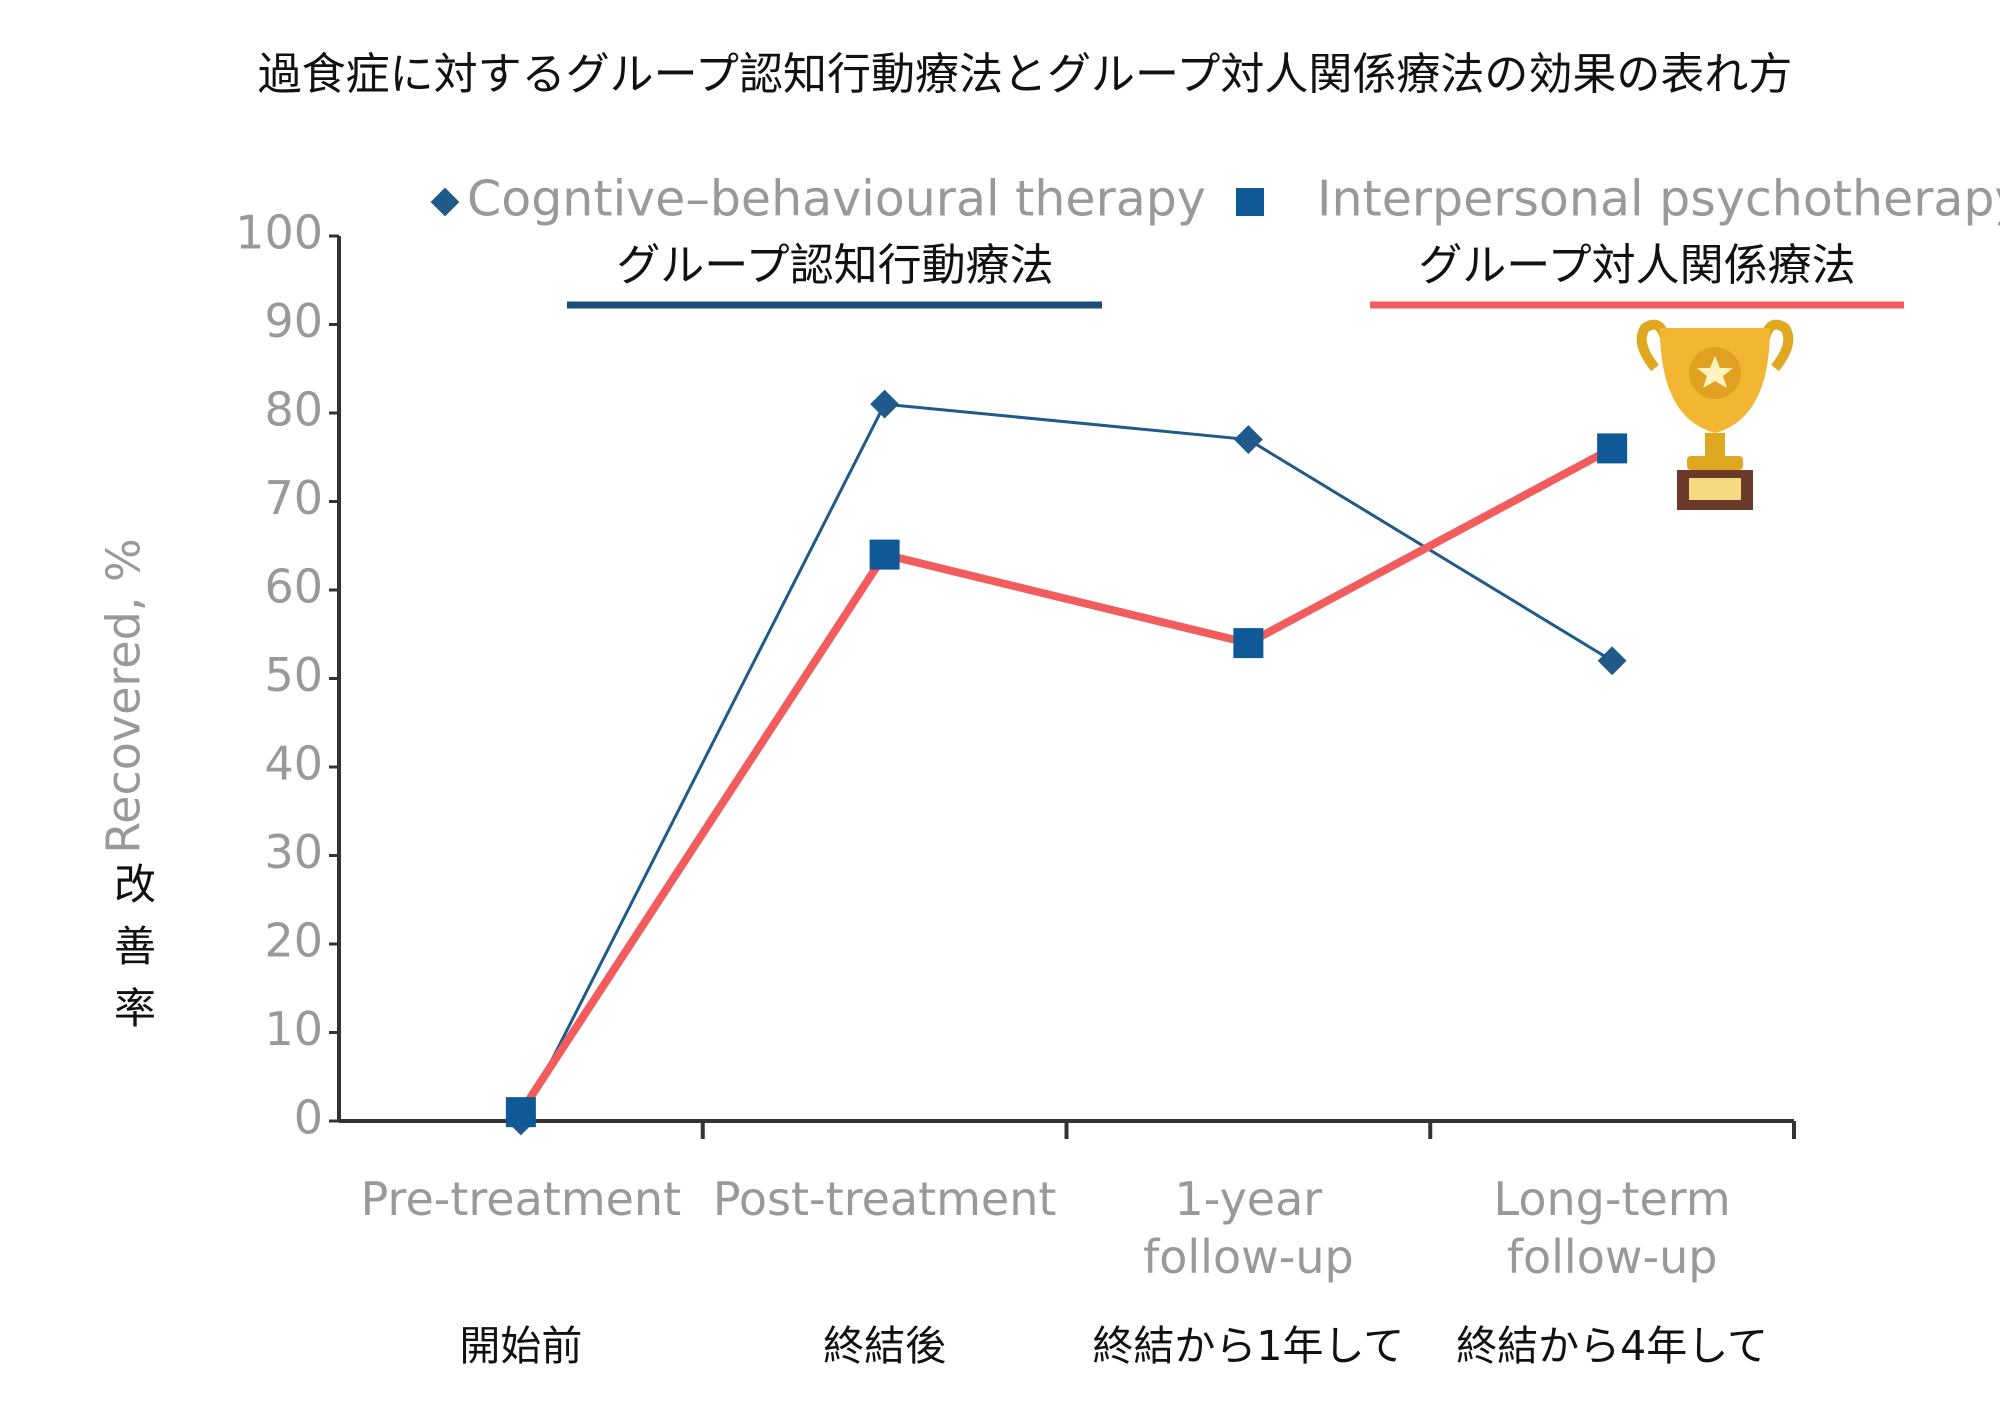 The width and height of the screenshot is (2000, 1414). What do you see at coordinates (293, 941) in the screenshot?
I see `y-tick-label: 20` at bounding box center [293, 941].